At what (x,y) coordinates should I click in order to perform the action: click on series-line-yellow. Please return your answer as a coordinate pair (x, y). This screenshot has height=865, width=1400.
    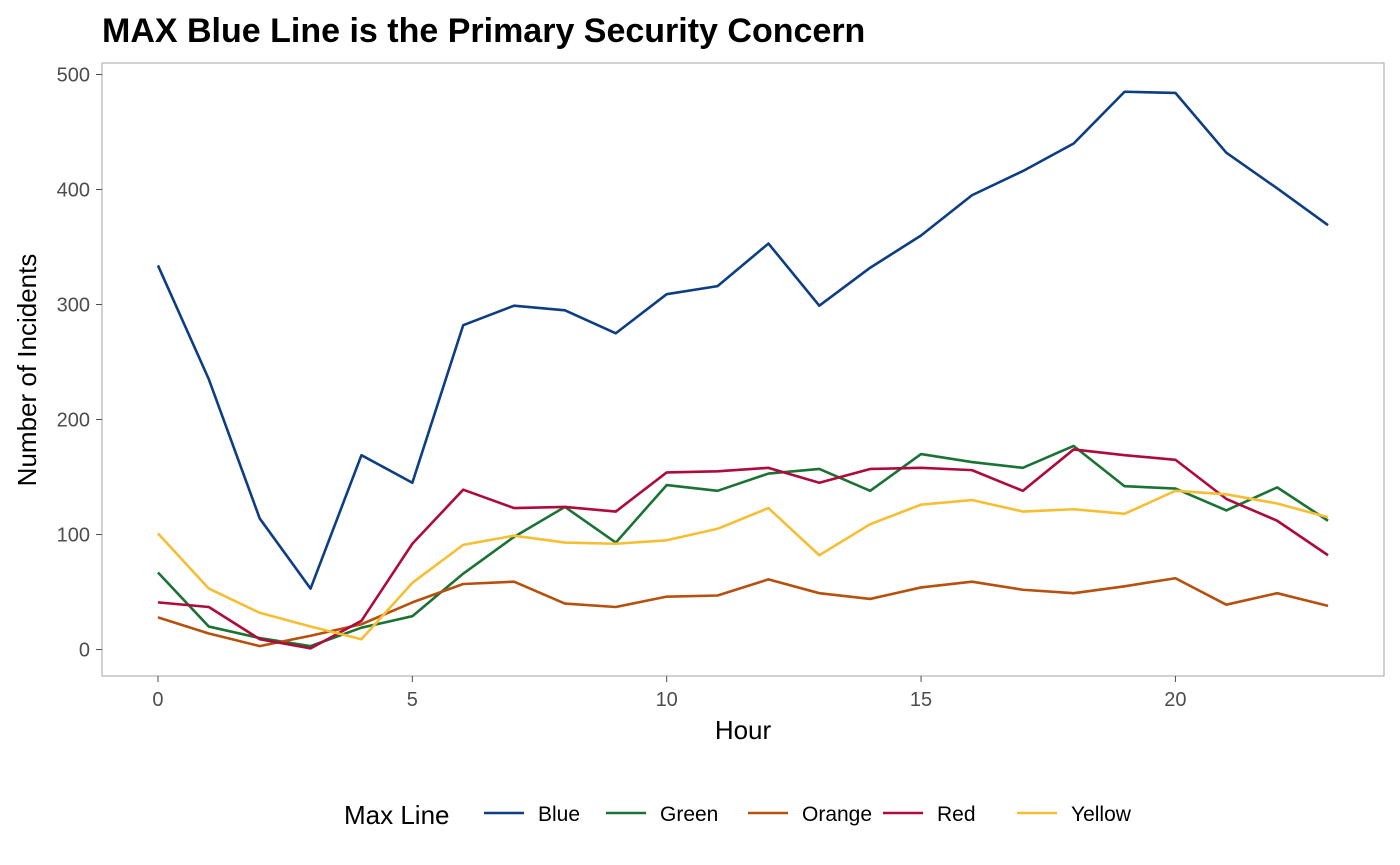
    Looking at the image, I should click on (743, 565).